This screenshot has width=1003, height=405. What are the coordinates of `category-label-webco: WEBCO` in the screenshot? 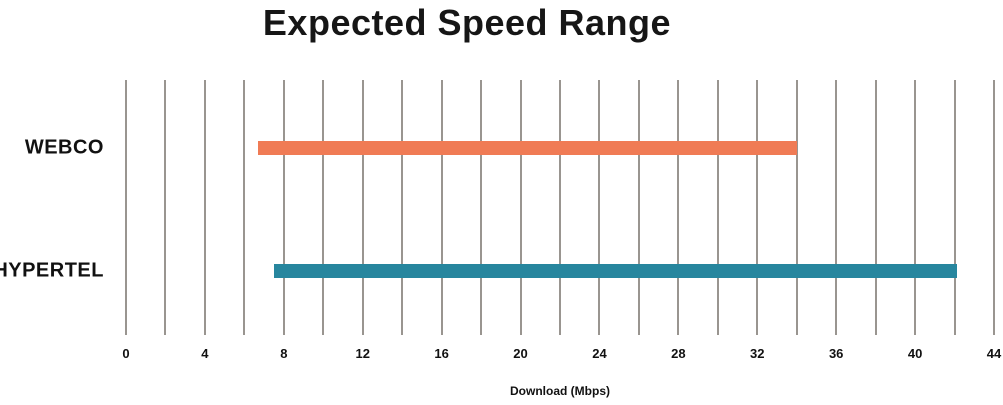 It's located at (64, 147).